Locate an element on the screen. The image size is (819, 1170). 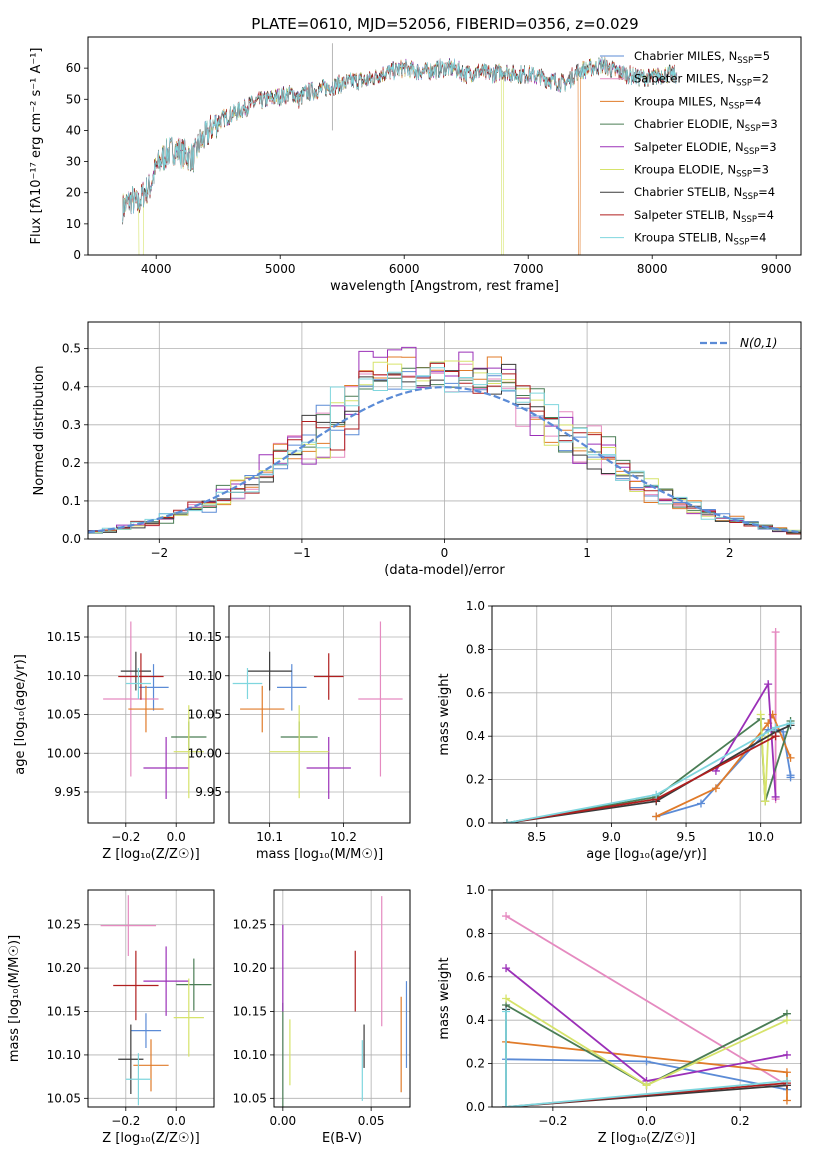
legend-entry: Salpeter STELIB, NSSP=4 is located at coordinates (704, 216).